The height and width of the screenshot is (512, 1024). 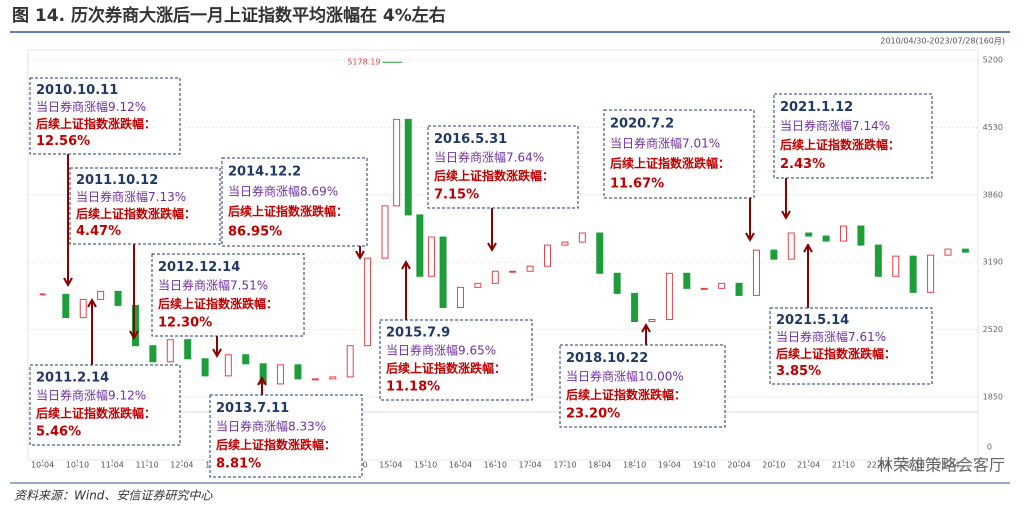 What do you see at coordinates (993, 60) in the screenshot?
I see `y-tick-label: 5200` at bounding box center [993, 60].